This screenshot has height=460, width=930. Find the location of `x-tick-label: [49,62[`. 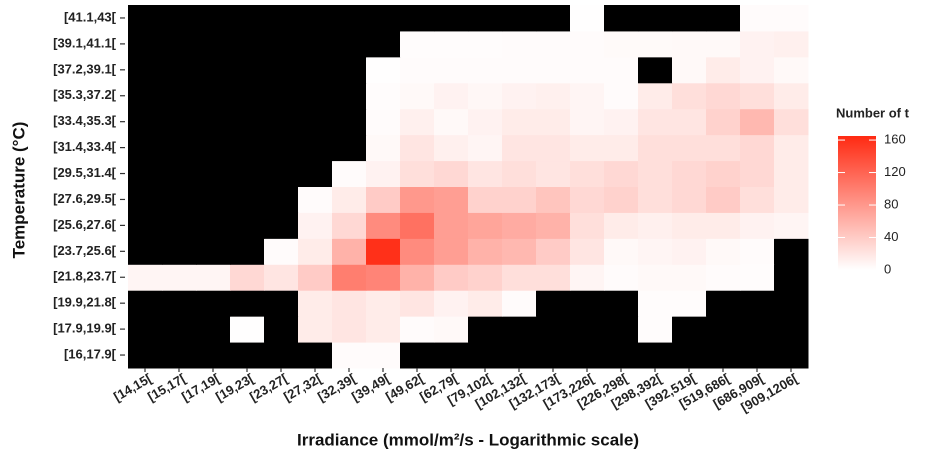

x-tick-label: [49,62[ is located at coordinates (405, 387).